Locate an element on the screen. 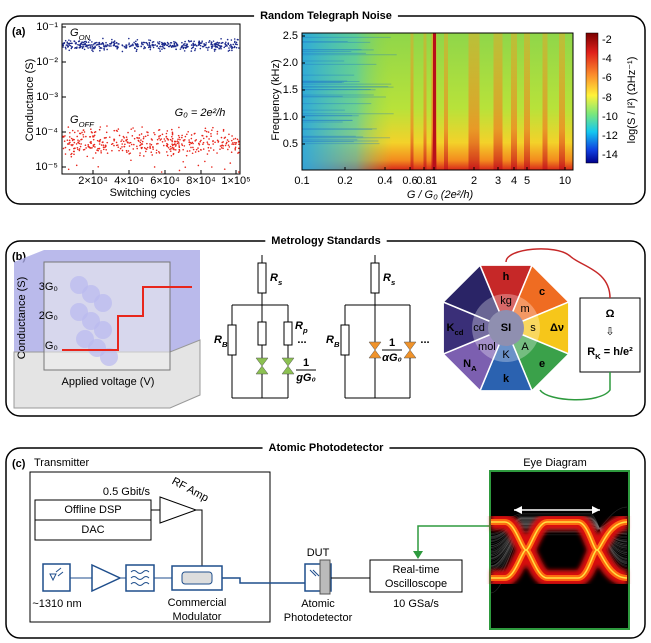 The image size is (651, 643). filter is located at coordinates (140, 578).